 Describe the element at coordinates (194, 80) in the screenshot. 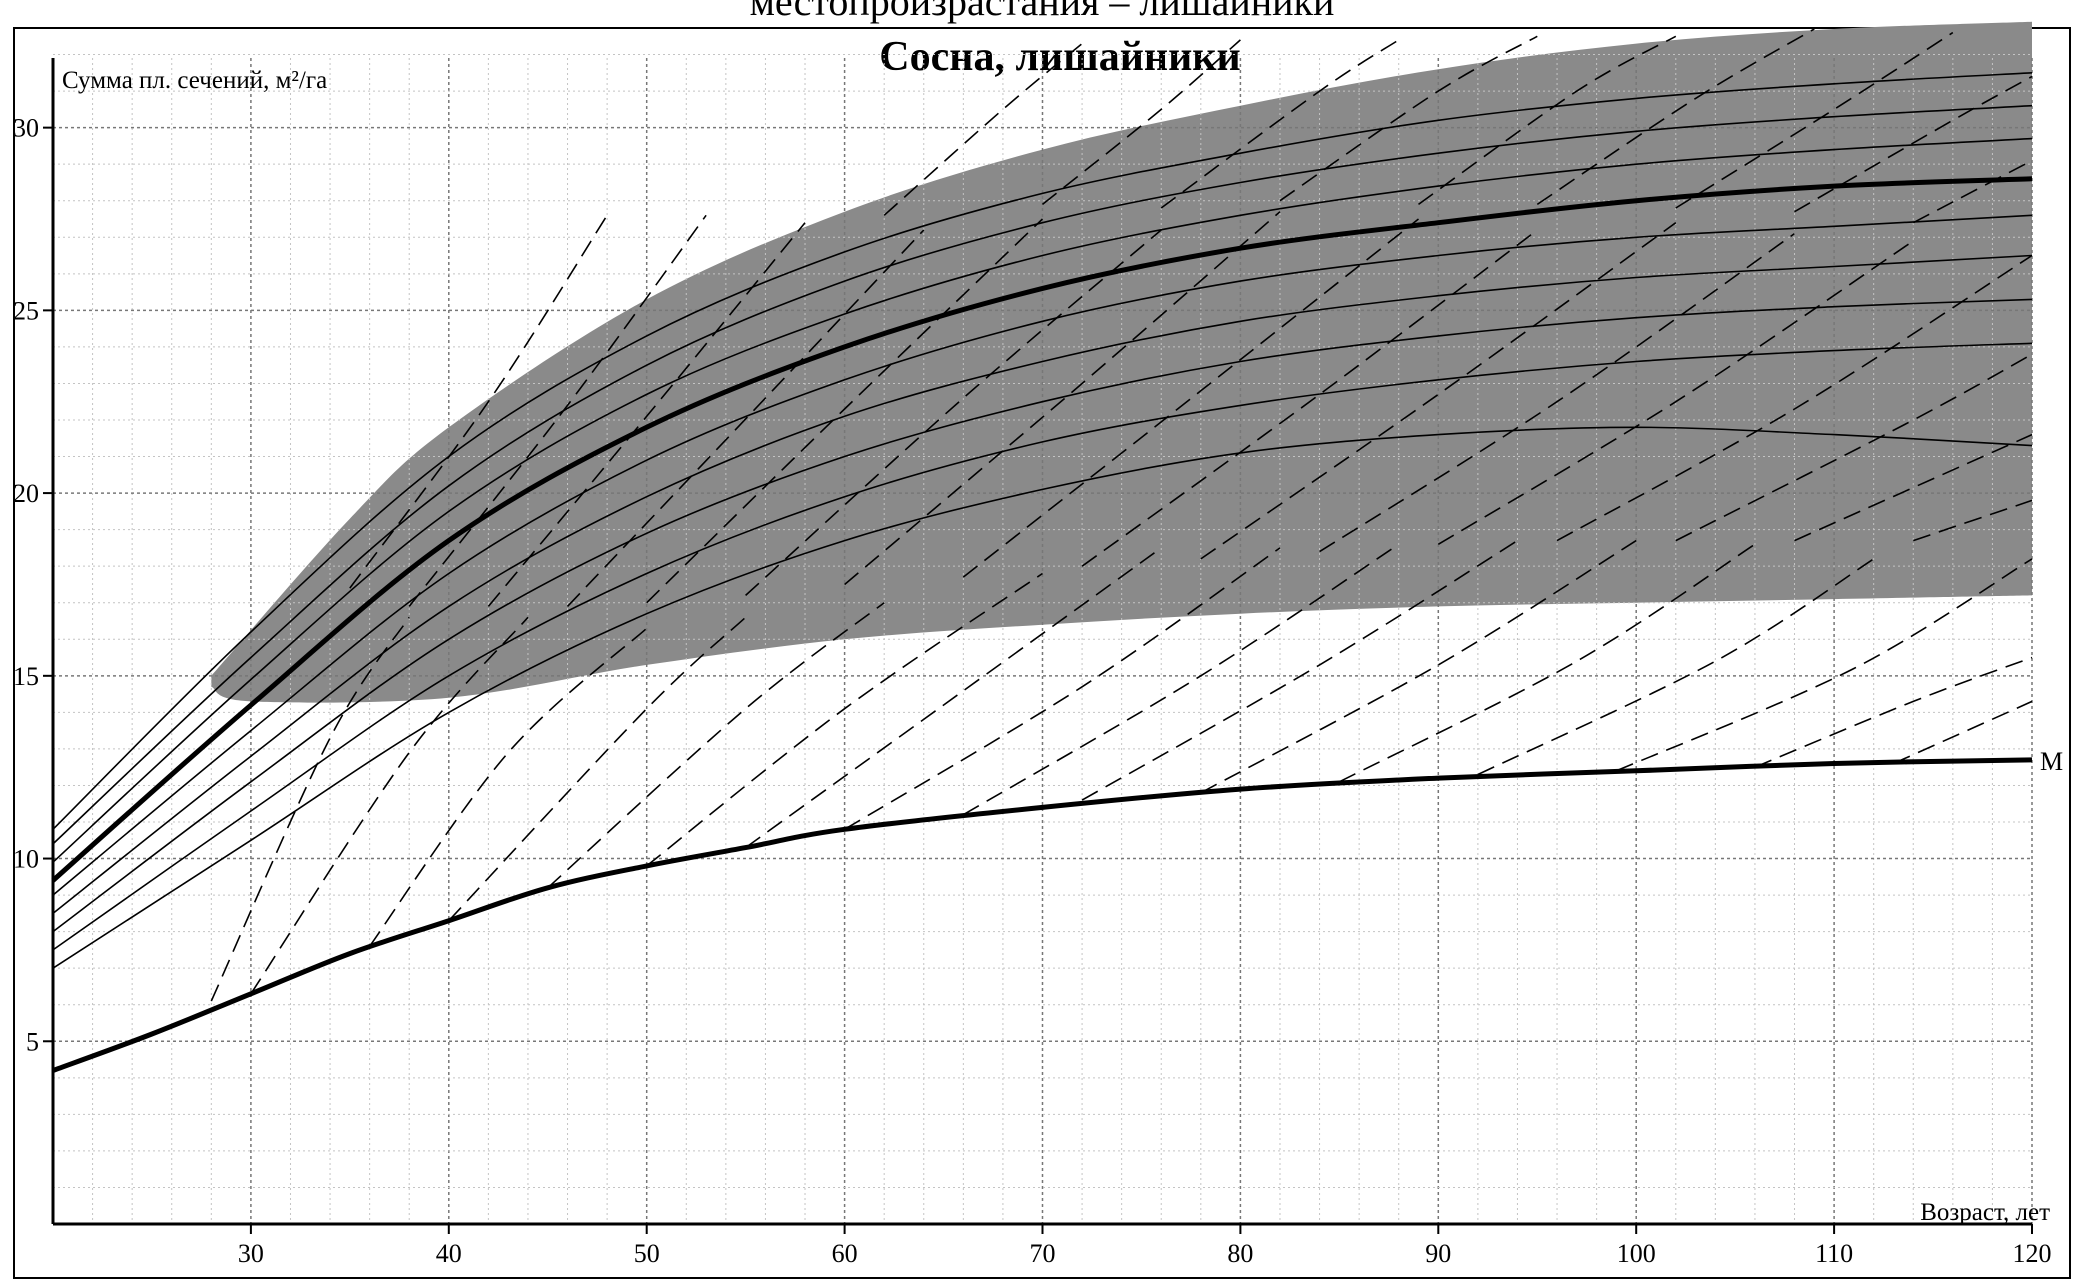

I see `y-axis-title: Сумма пл. сечений, м²/га` at that location.